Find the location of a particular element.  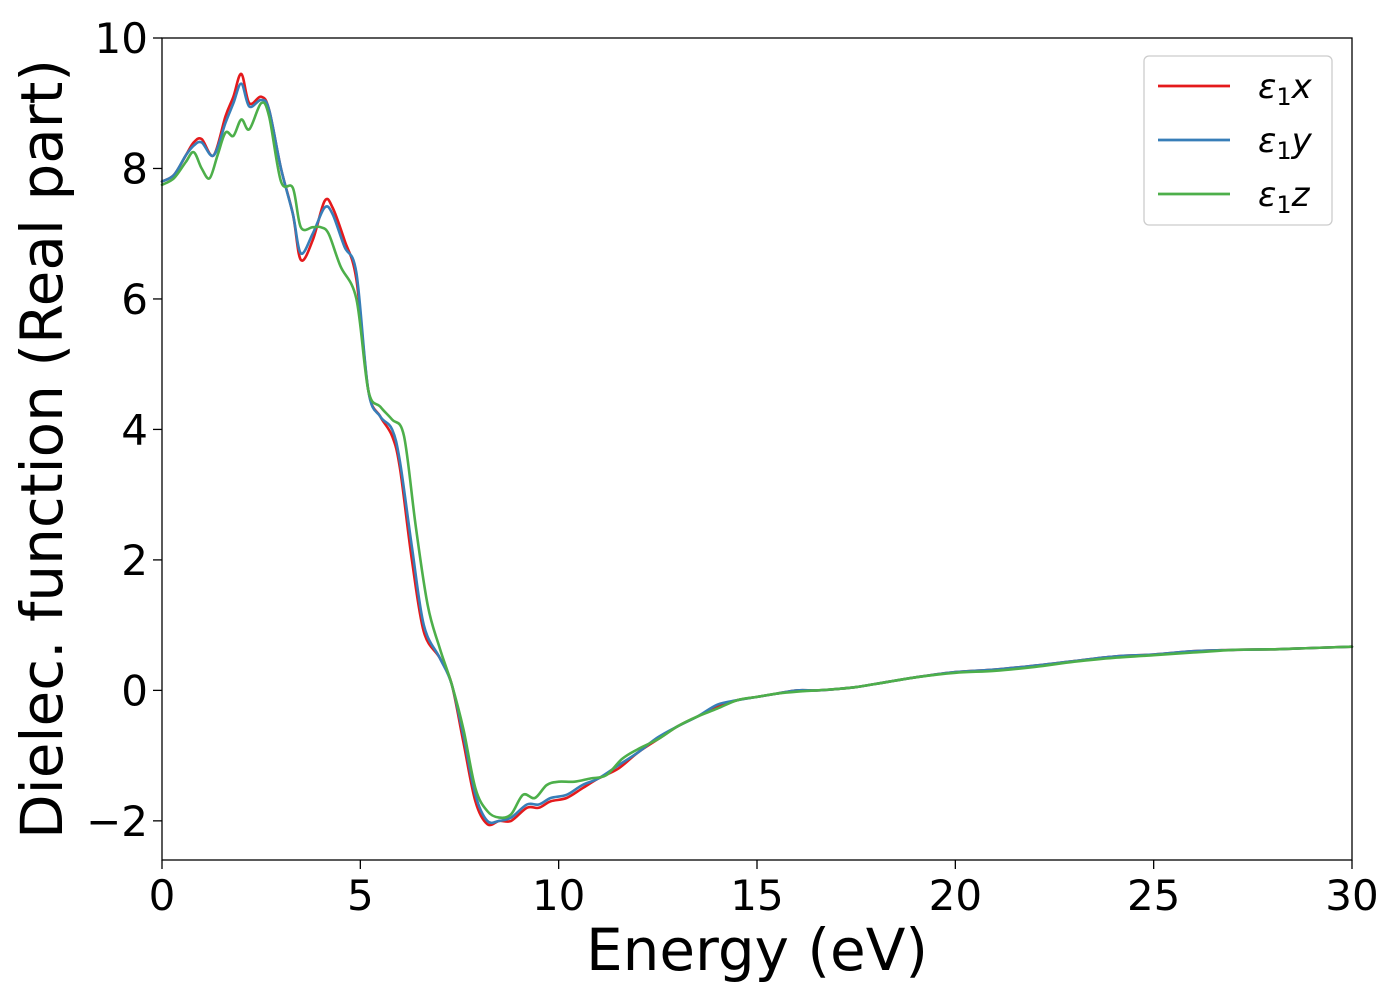

y-tick-label: 10 is located at coordinates (121, 38).